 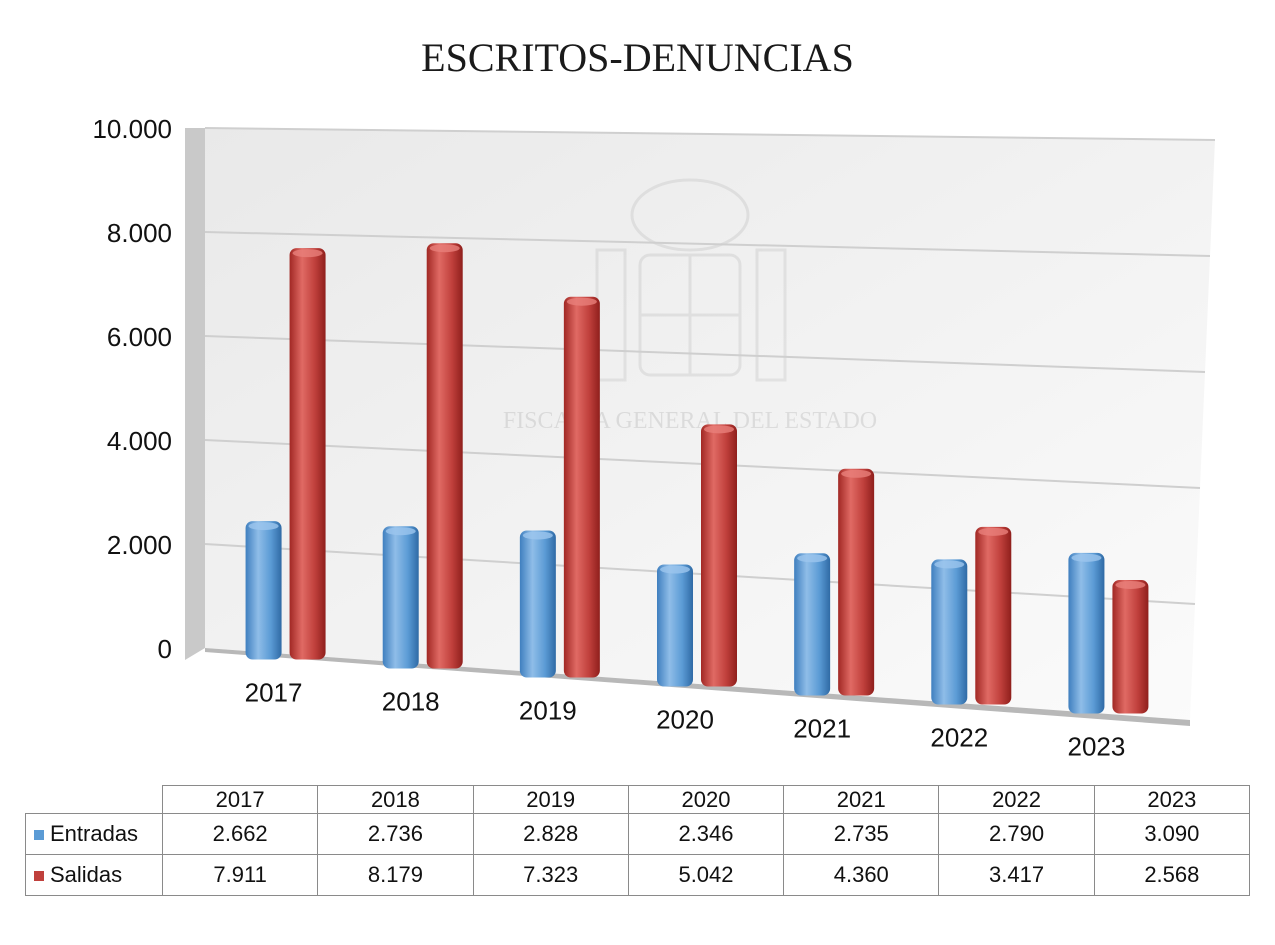 I want to click on watermark-seal, so click(x=691, y=280).